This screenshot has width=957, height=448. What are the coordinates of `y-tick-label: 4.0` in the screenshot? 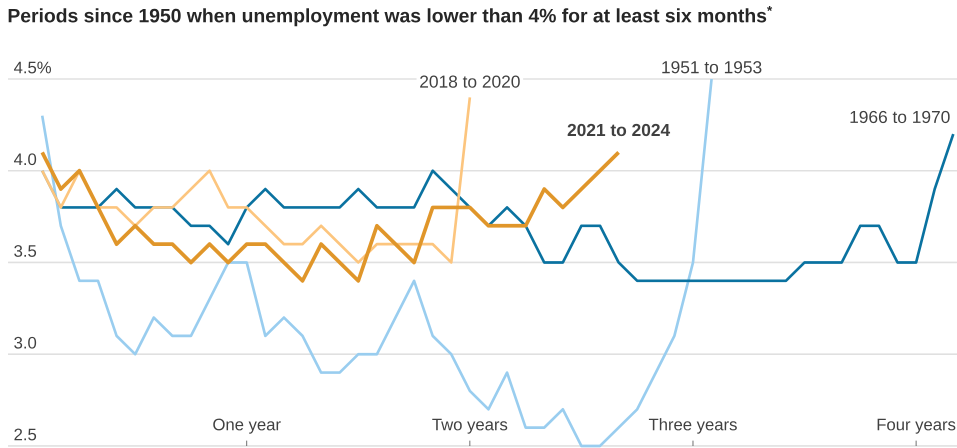 It's located at (25, 159).